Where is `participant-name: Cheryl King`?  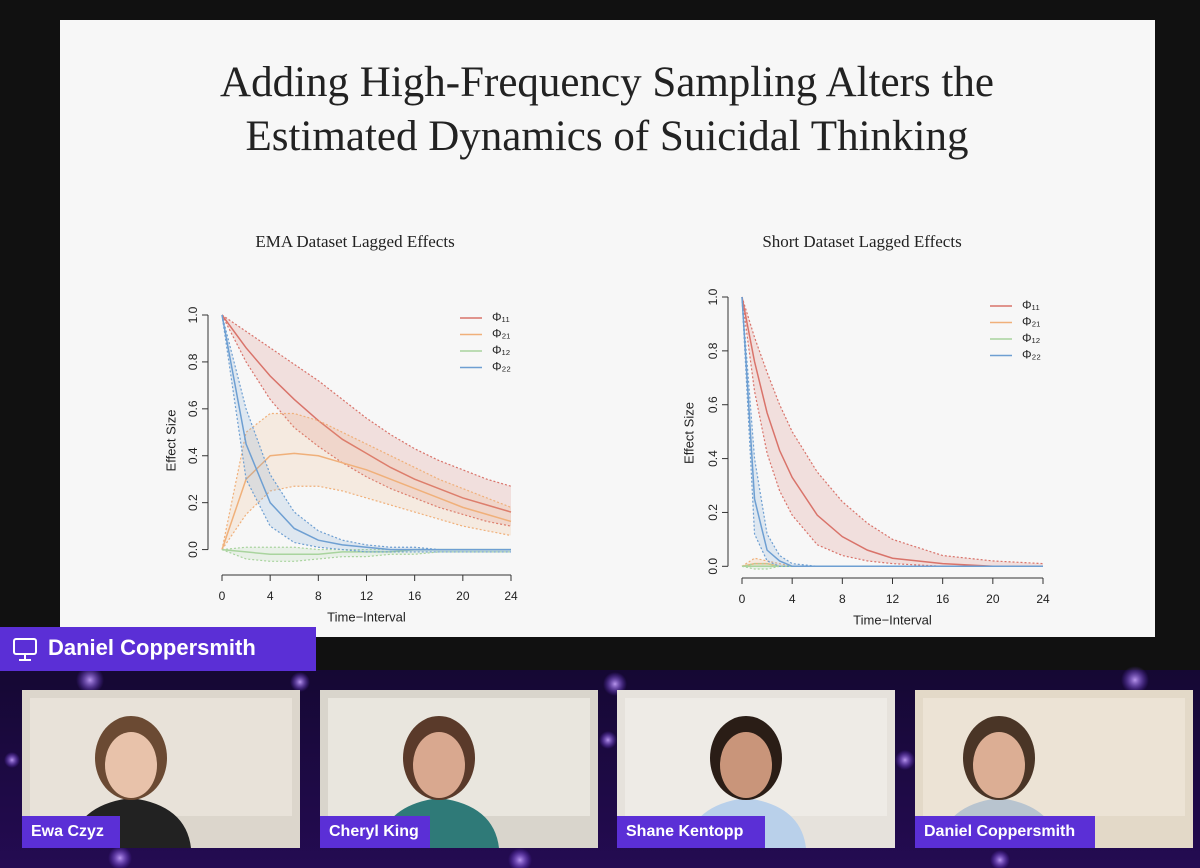 participant-name: Cheryl King is located at coordinates (374, 831).